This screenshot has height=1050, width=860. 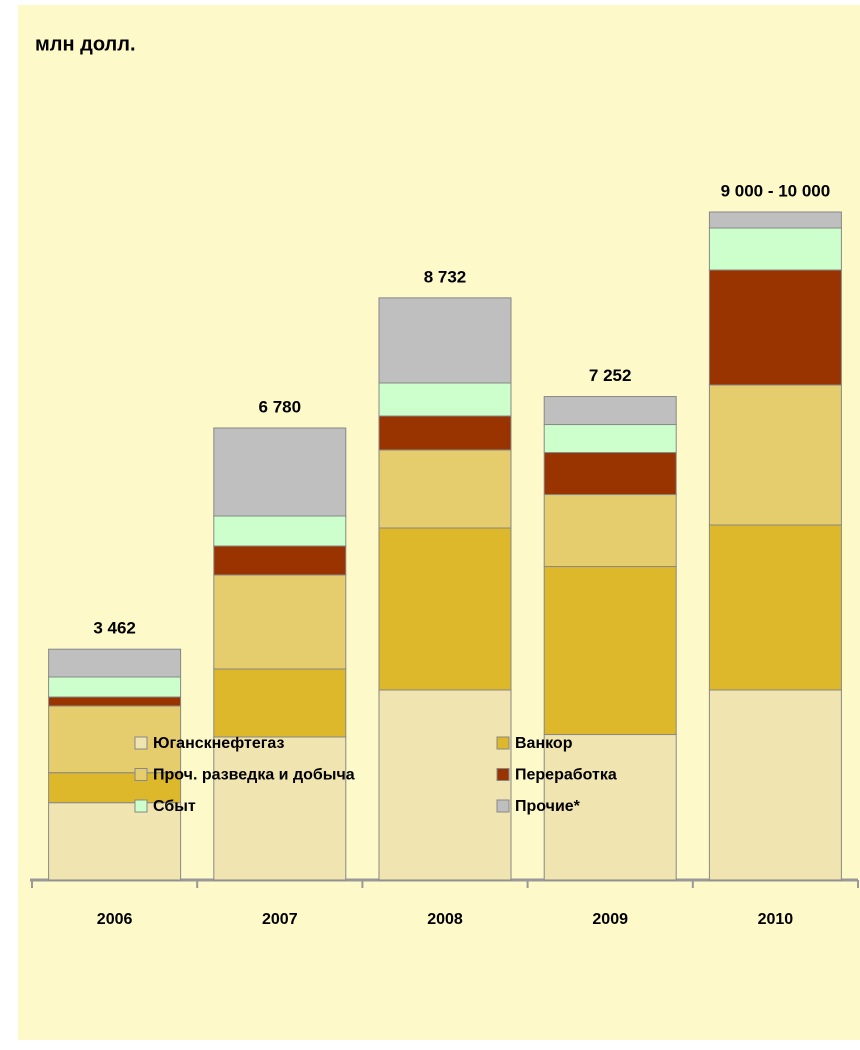 What do you see at coordinates (566, 775) in the screenshot?
I see `legend-label: Переработка` at bounding box center [566, 775].